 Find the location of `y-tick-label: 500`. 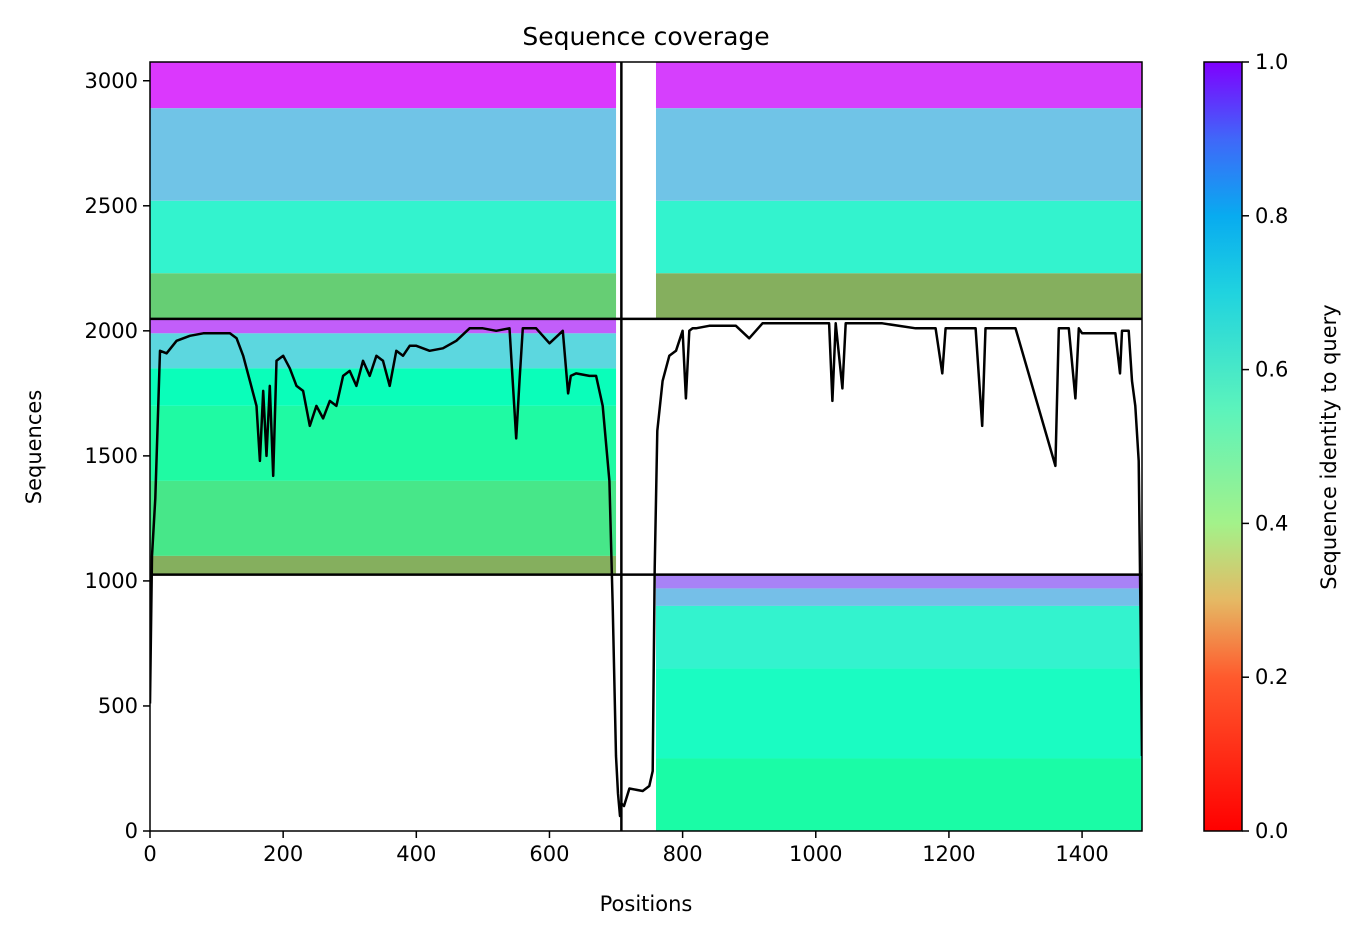

y-tick-label: 500 is located at coordinates (118, 706).